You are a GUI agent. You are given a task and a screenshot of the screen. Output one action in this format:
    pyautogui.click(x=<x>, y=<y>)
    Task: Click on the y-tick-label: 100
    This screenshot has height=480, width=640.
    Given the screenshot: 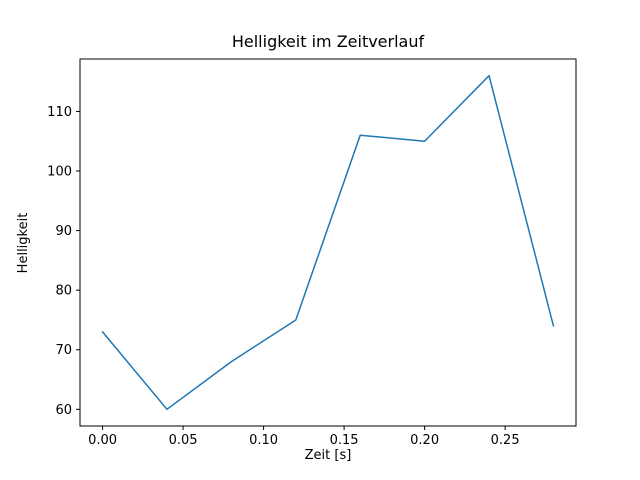 What is the action you would take?
    pyautogui.click(x=59, y=172)
    